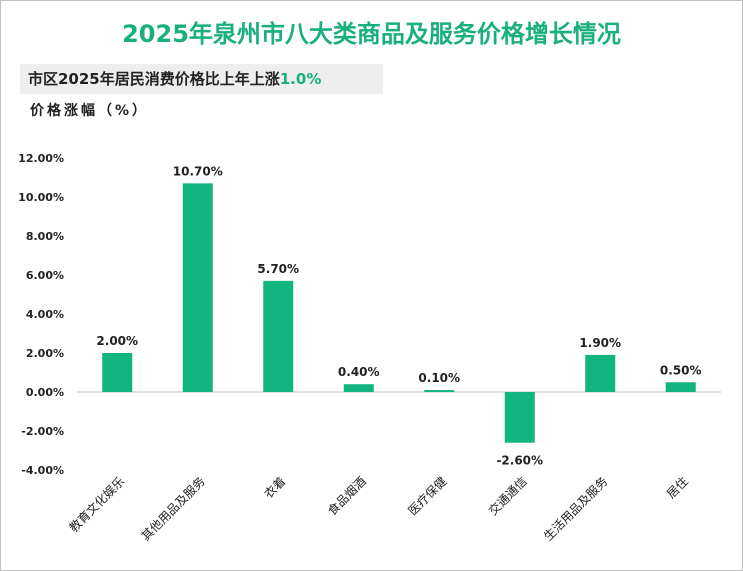 This screenshot has height=571, width=743. I want to click on data-label: 2.00%, so click(117, 341).